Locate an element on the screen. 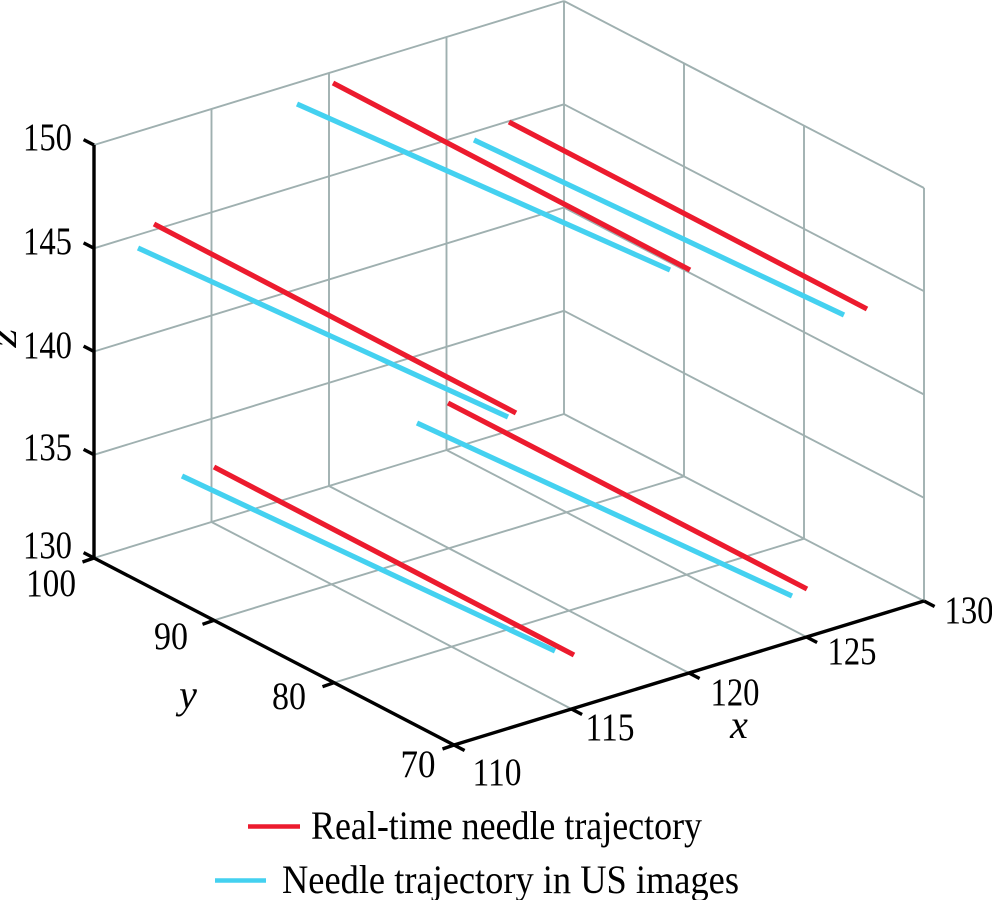 The width and height of the screenshot is (992, 900). svg-text: Needle trajectory in US images is located at coordinates (510, 878).